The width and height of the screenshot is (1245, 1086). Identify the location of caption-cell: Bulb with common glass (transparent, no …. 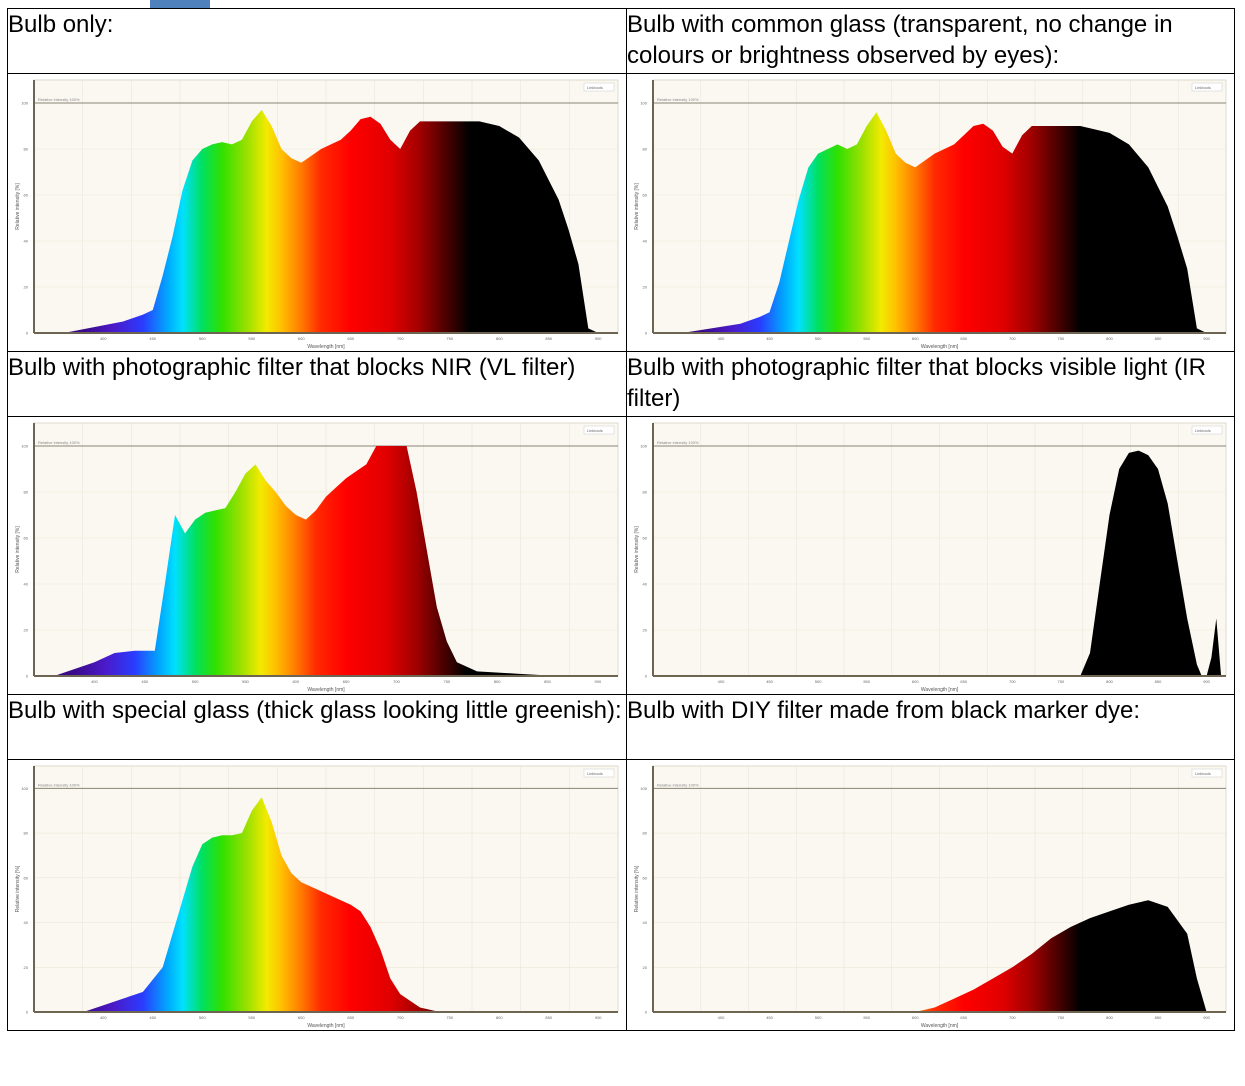
(930, 41).